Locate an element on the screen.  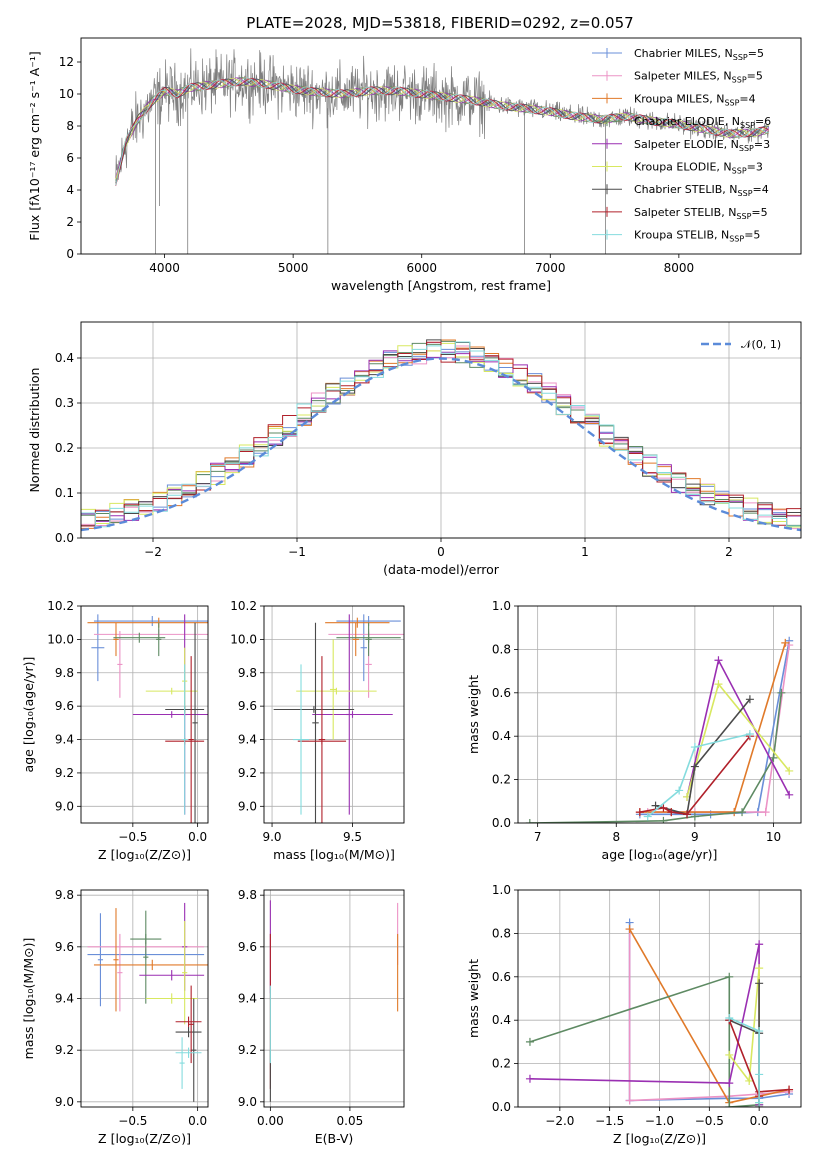
x-tick-label: 7 is located at coordinates (538, 837).